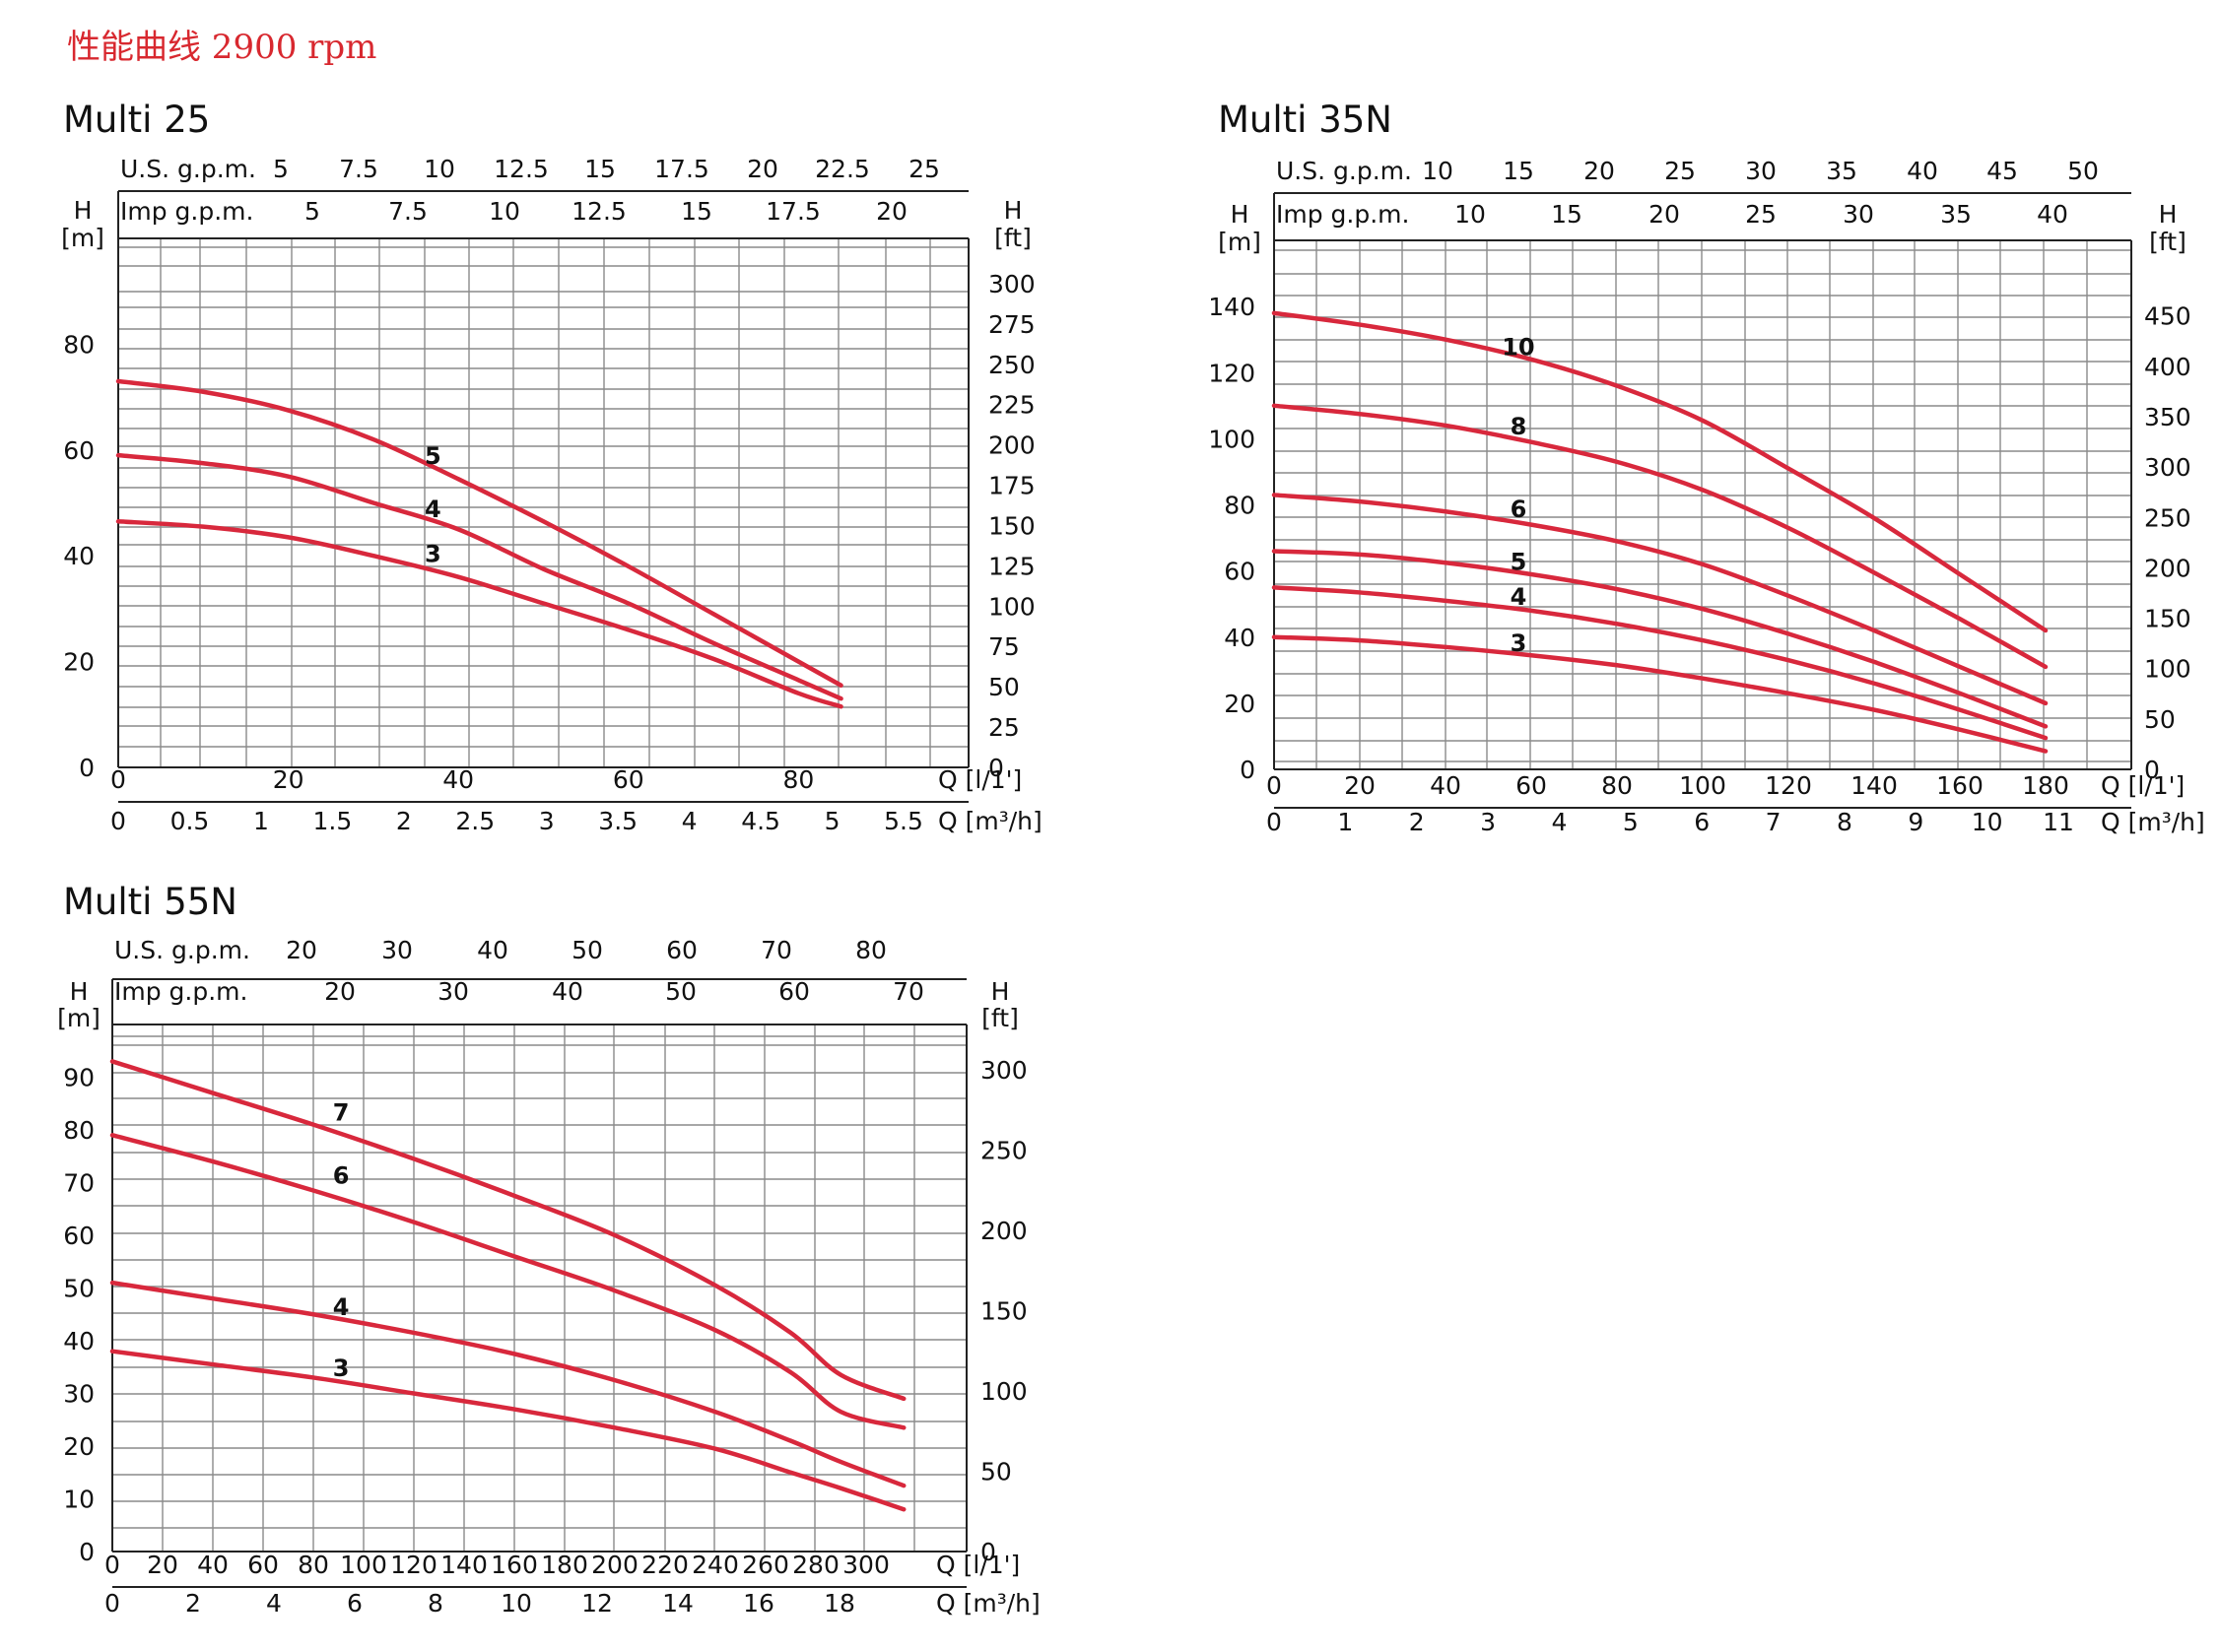  What do you see at coordinates (690, 821) in the screenshot?
I see `x-tick-label-m3h: 4` at bounding box center [690, 821].